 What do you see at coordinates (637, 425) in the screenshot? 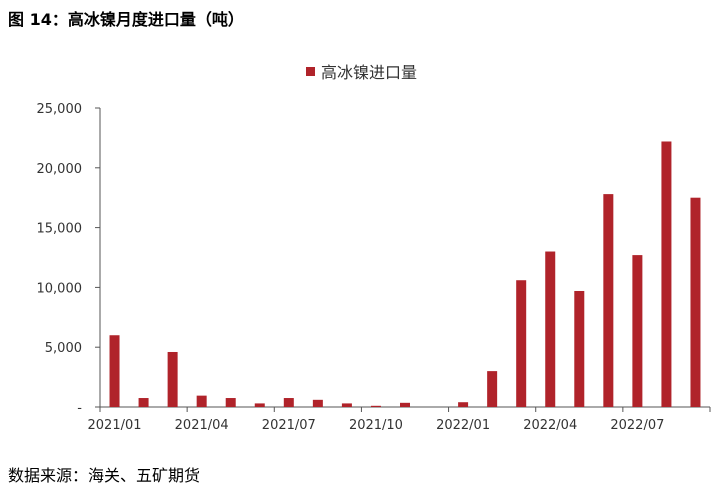
I see `x-tick-label: 2022/07` at bounding box center [637, 425].